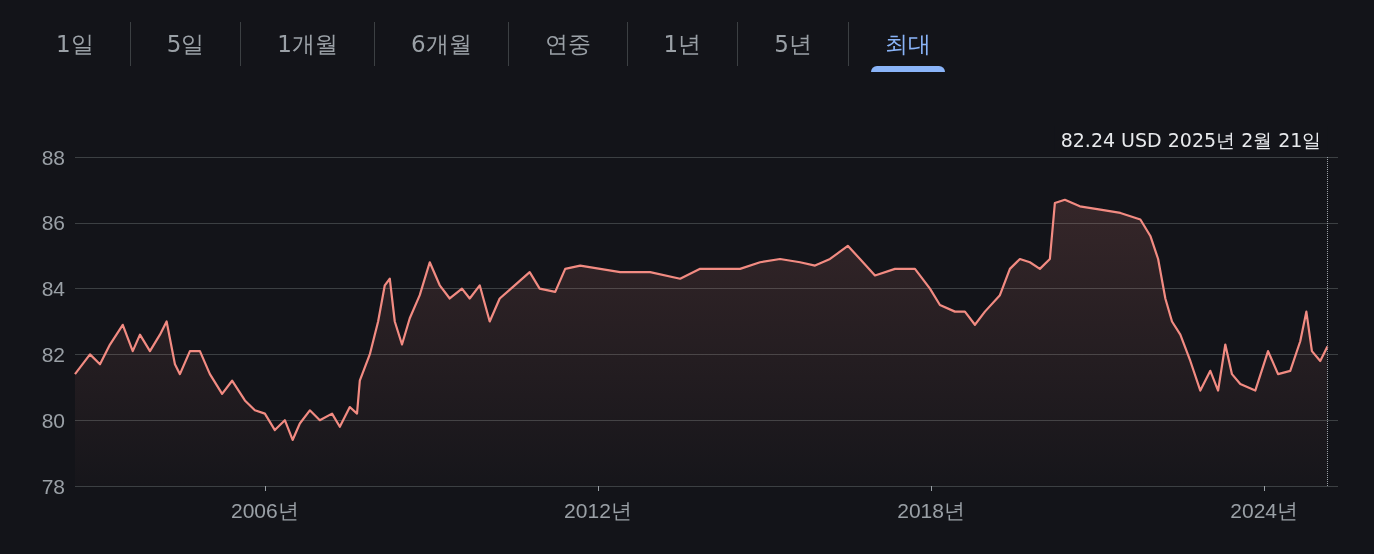 The width and height of the screenshot is (1374, 554). I want to click on text: 5일, so click(186, 44).